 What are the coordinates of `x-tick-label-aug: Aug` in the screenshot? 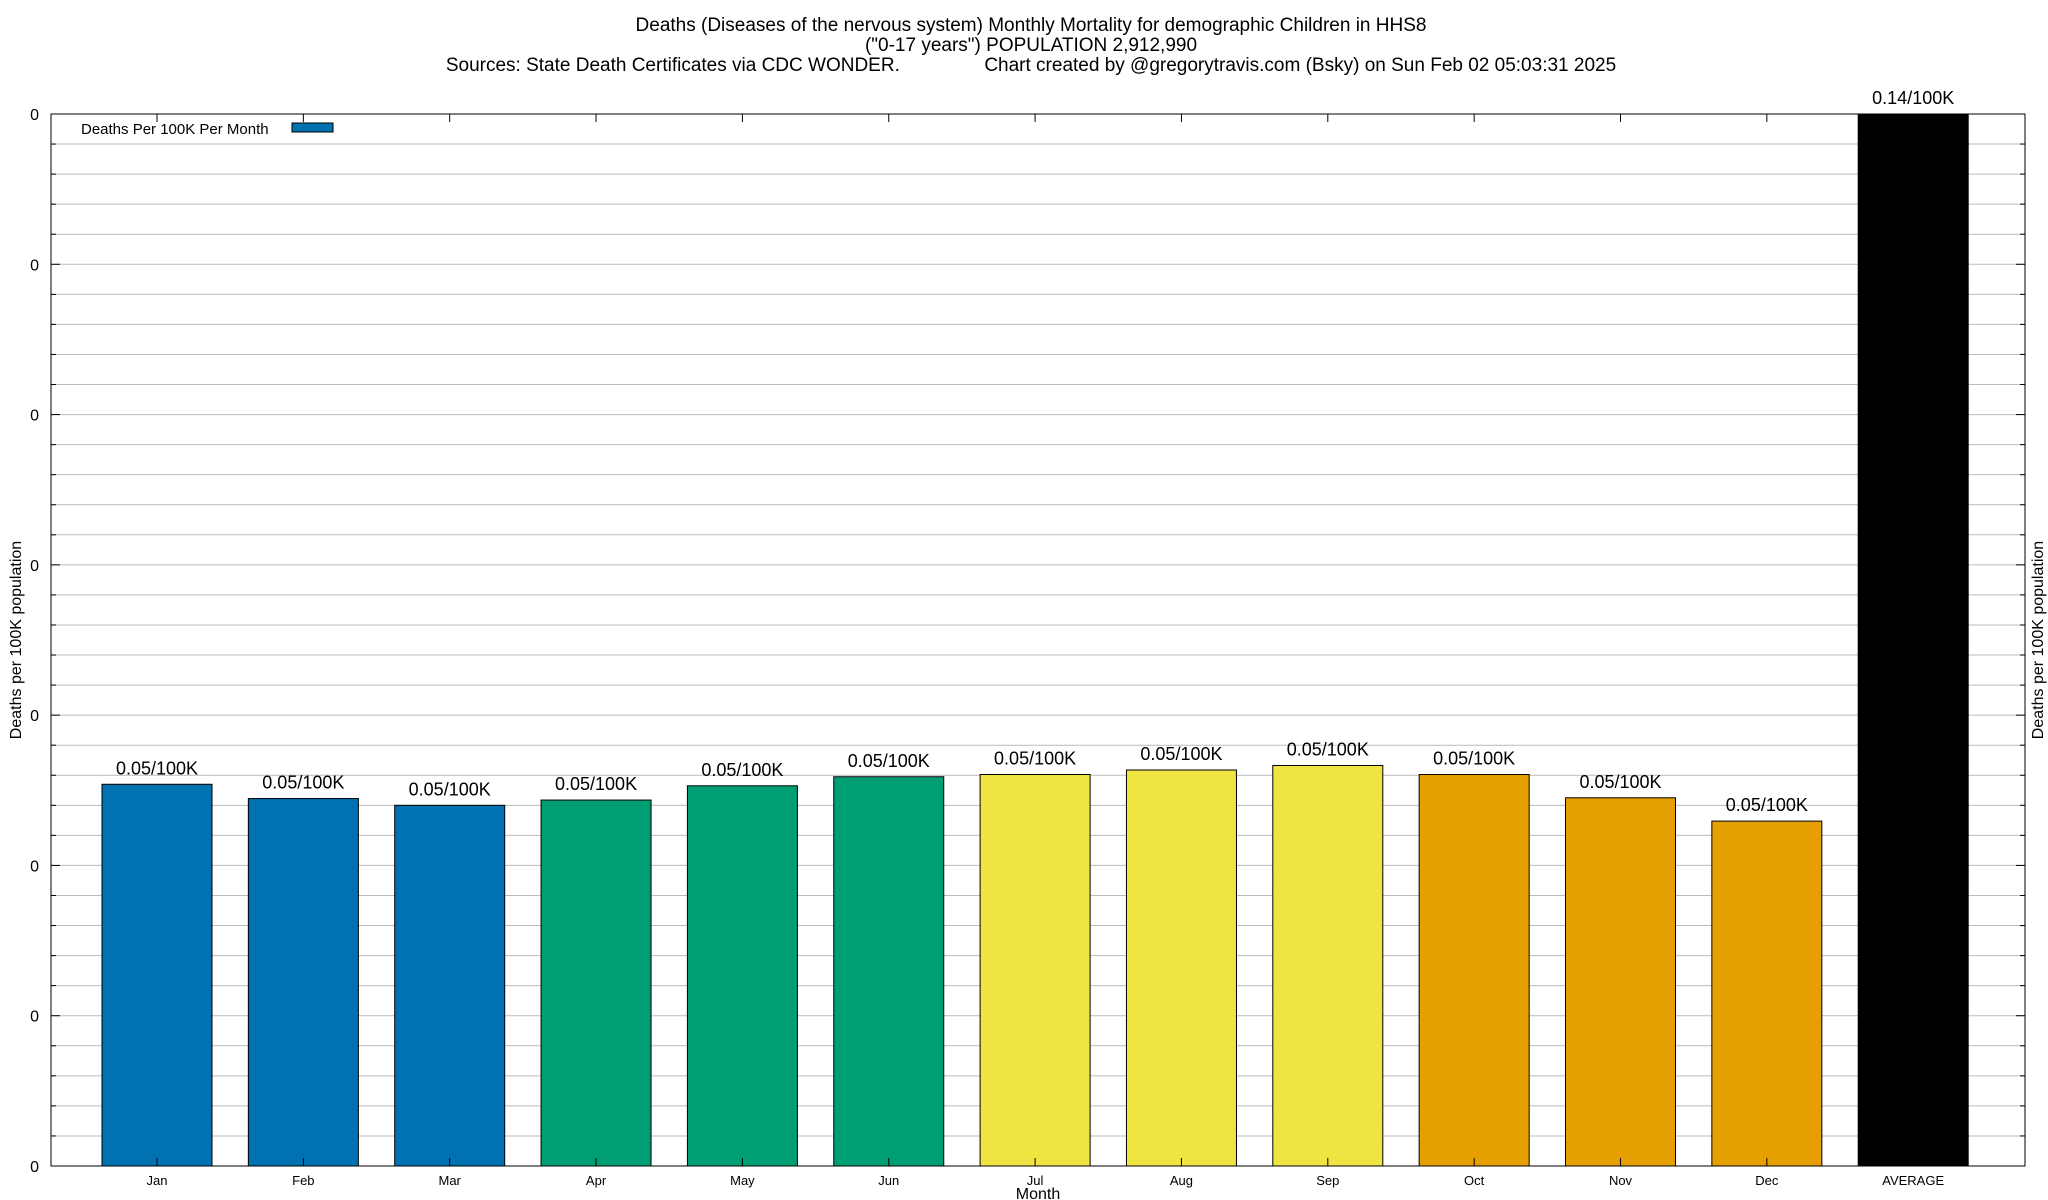 It's located at (1181, 1180).